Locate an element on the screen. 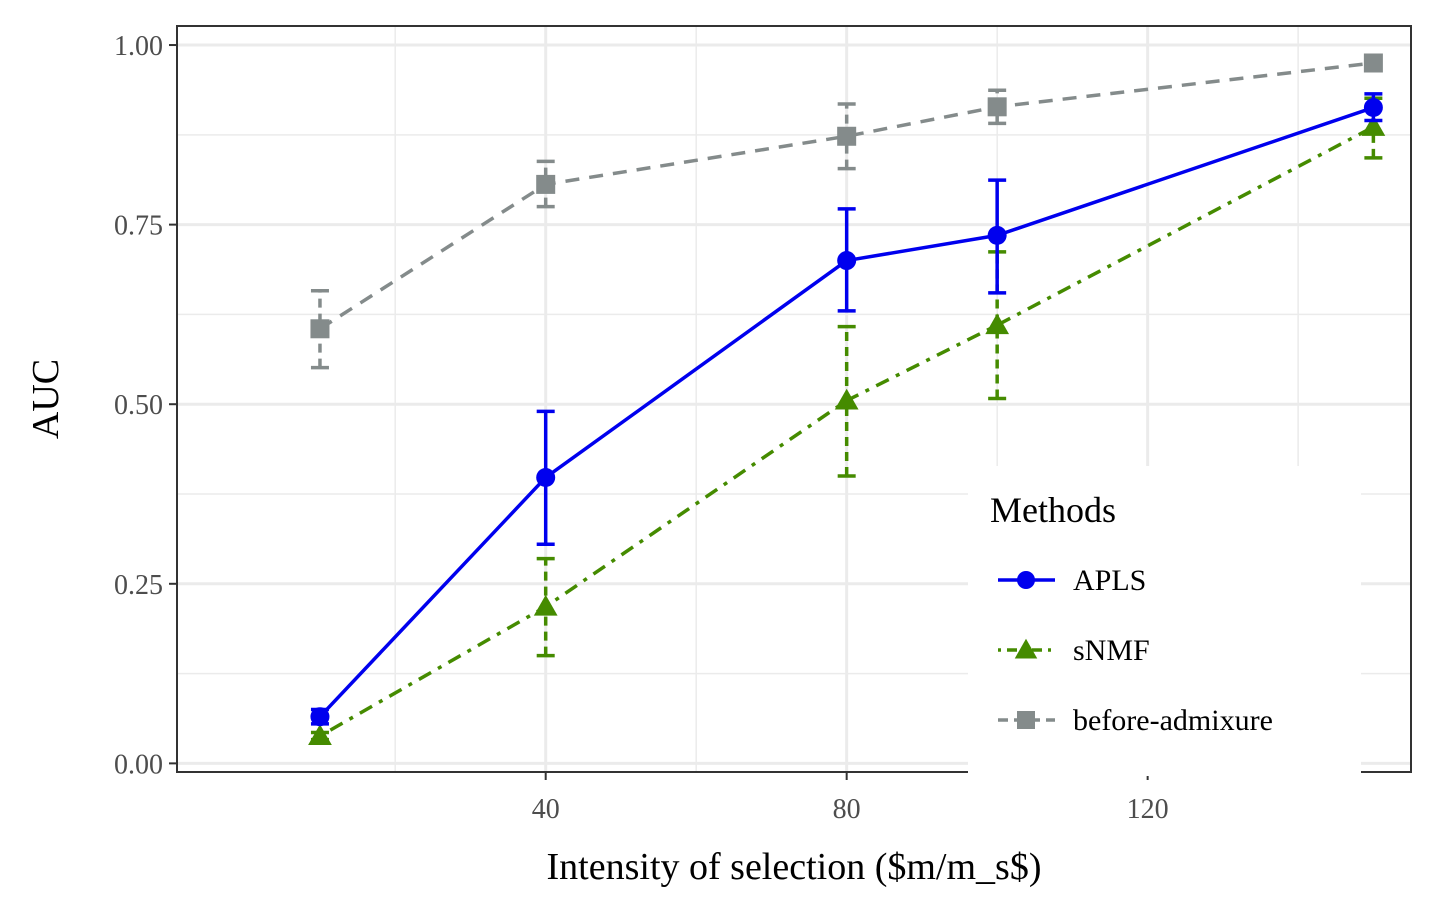 This screenshot has width=1437, height=916. y-tick-label: 0.50 is located at coordinates (138, 405).